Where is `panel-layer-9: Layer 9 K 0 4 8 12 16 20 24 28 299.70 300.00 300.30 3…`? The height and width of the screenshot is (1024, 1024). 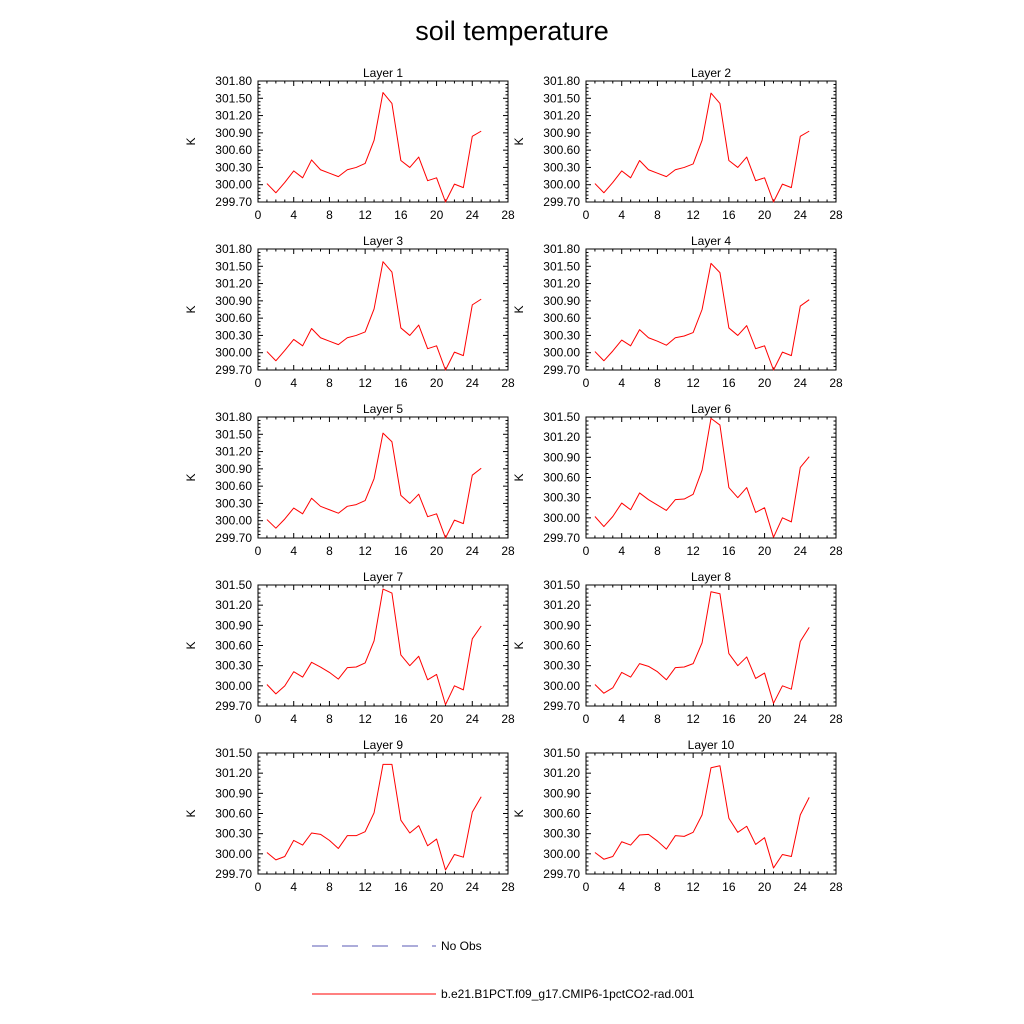 panel-layer-9: Layer 9 K 0 4 8 12 16 20 24 28 299.70 300.00 300.30 3… is located at coordinates (349, 816).